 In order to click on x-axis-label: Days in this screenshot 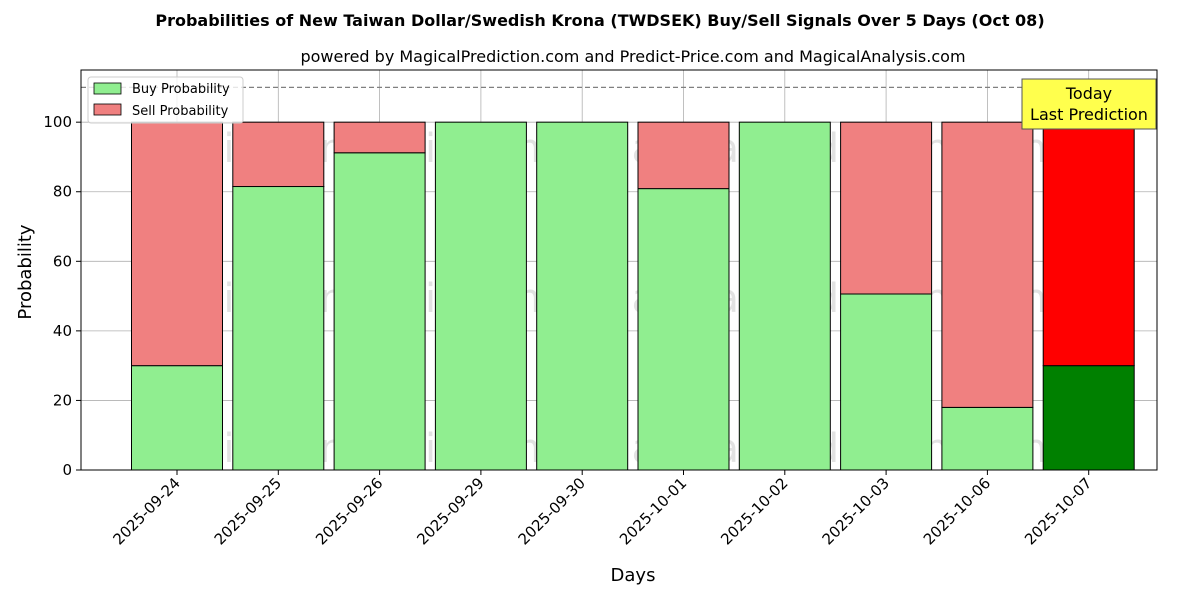, I will do `click(633, 575)`.